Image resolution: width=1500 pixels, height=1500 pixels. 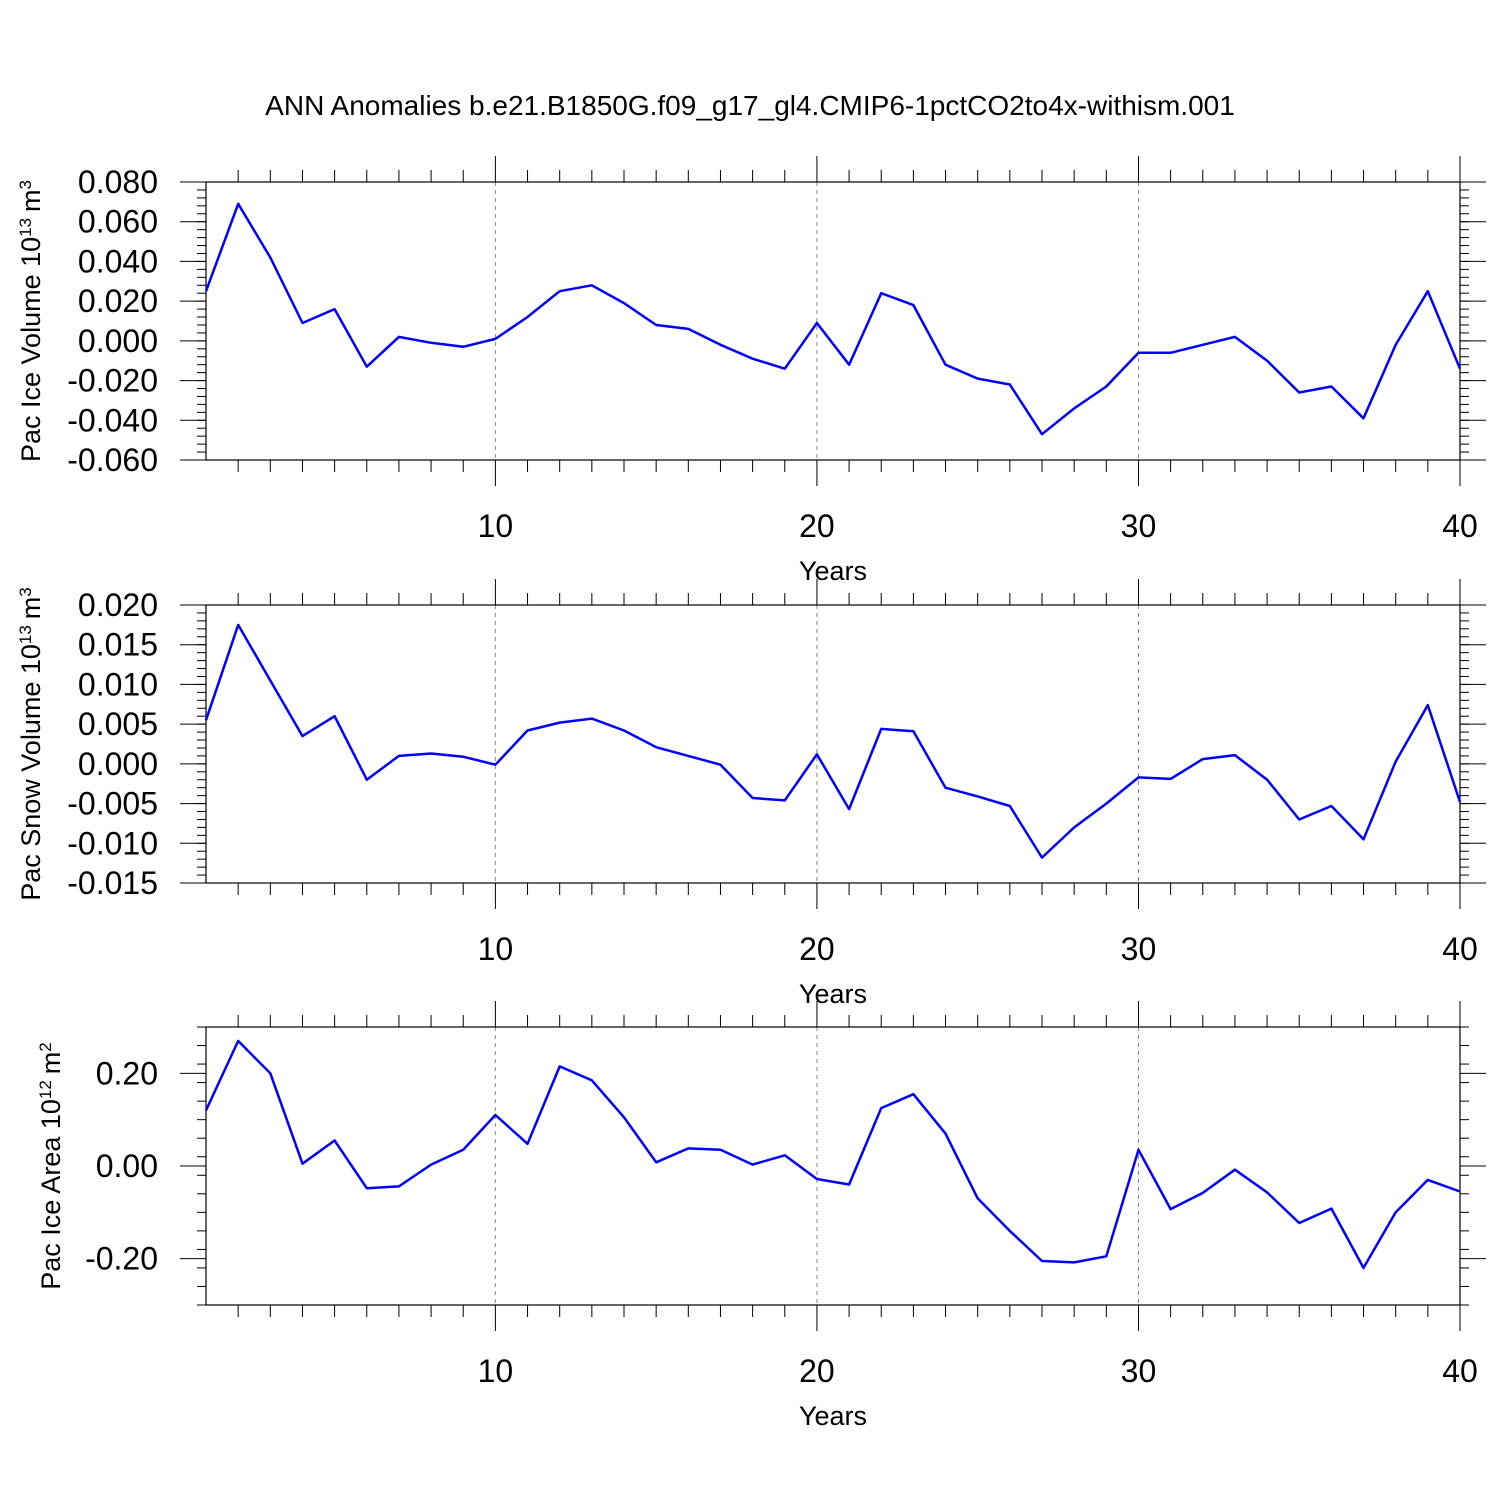 I want to click on y-tick-label: -0.005, so click(x=112, y=804).